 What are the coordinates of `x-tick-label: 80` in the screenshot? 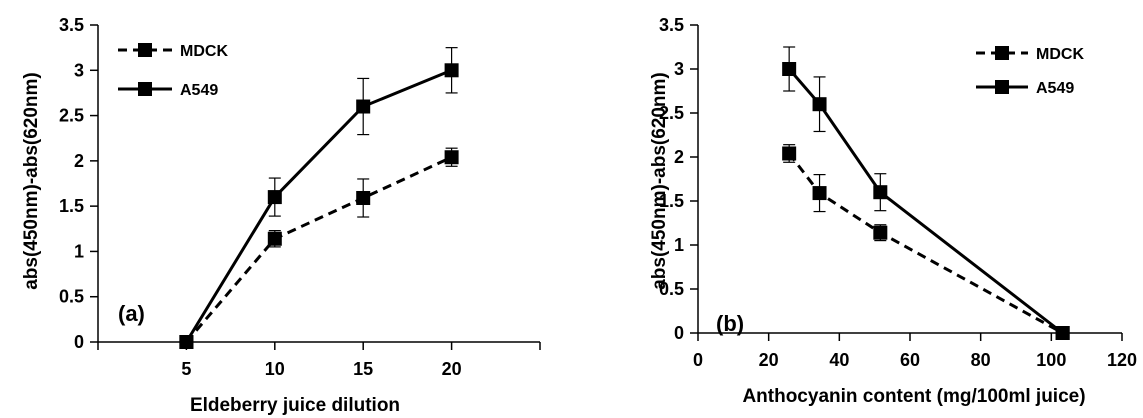 It's located at (981, 360).